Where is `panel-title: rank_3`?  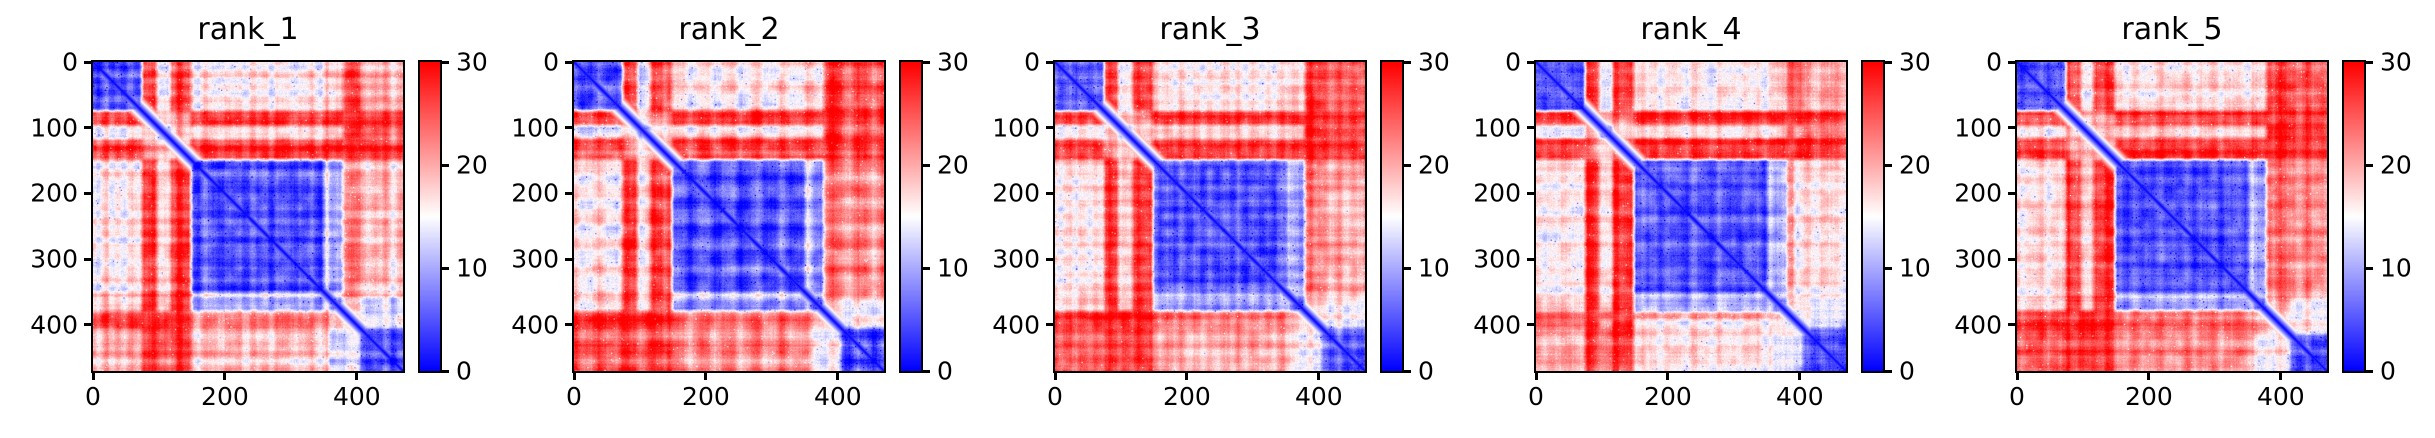
panel-title: rank_3 is located at coordinates (1210, 29).